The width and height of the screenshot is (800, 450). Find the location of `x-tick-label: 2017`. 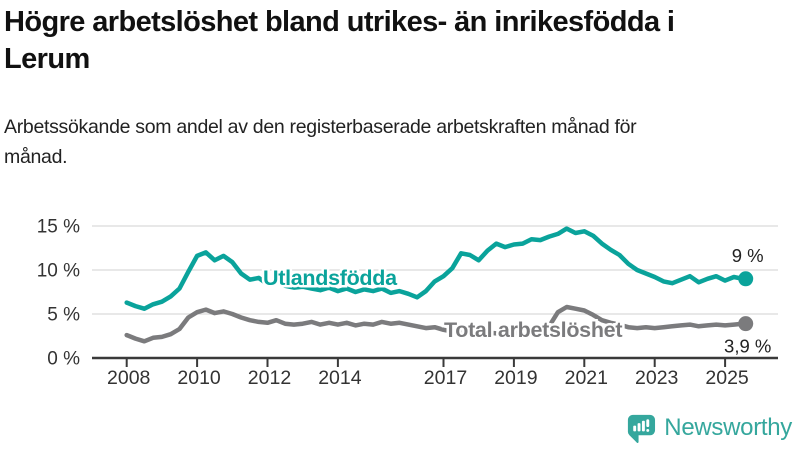

x-tick-label: 2017 is located at coordinates (445, 378).